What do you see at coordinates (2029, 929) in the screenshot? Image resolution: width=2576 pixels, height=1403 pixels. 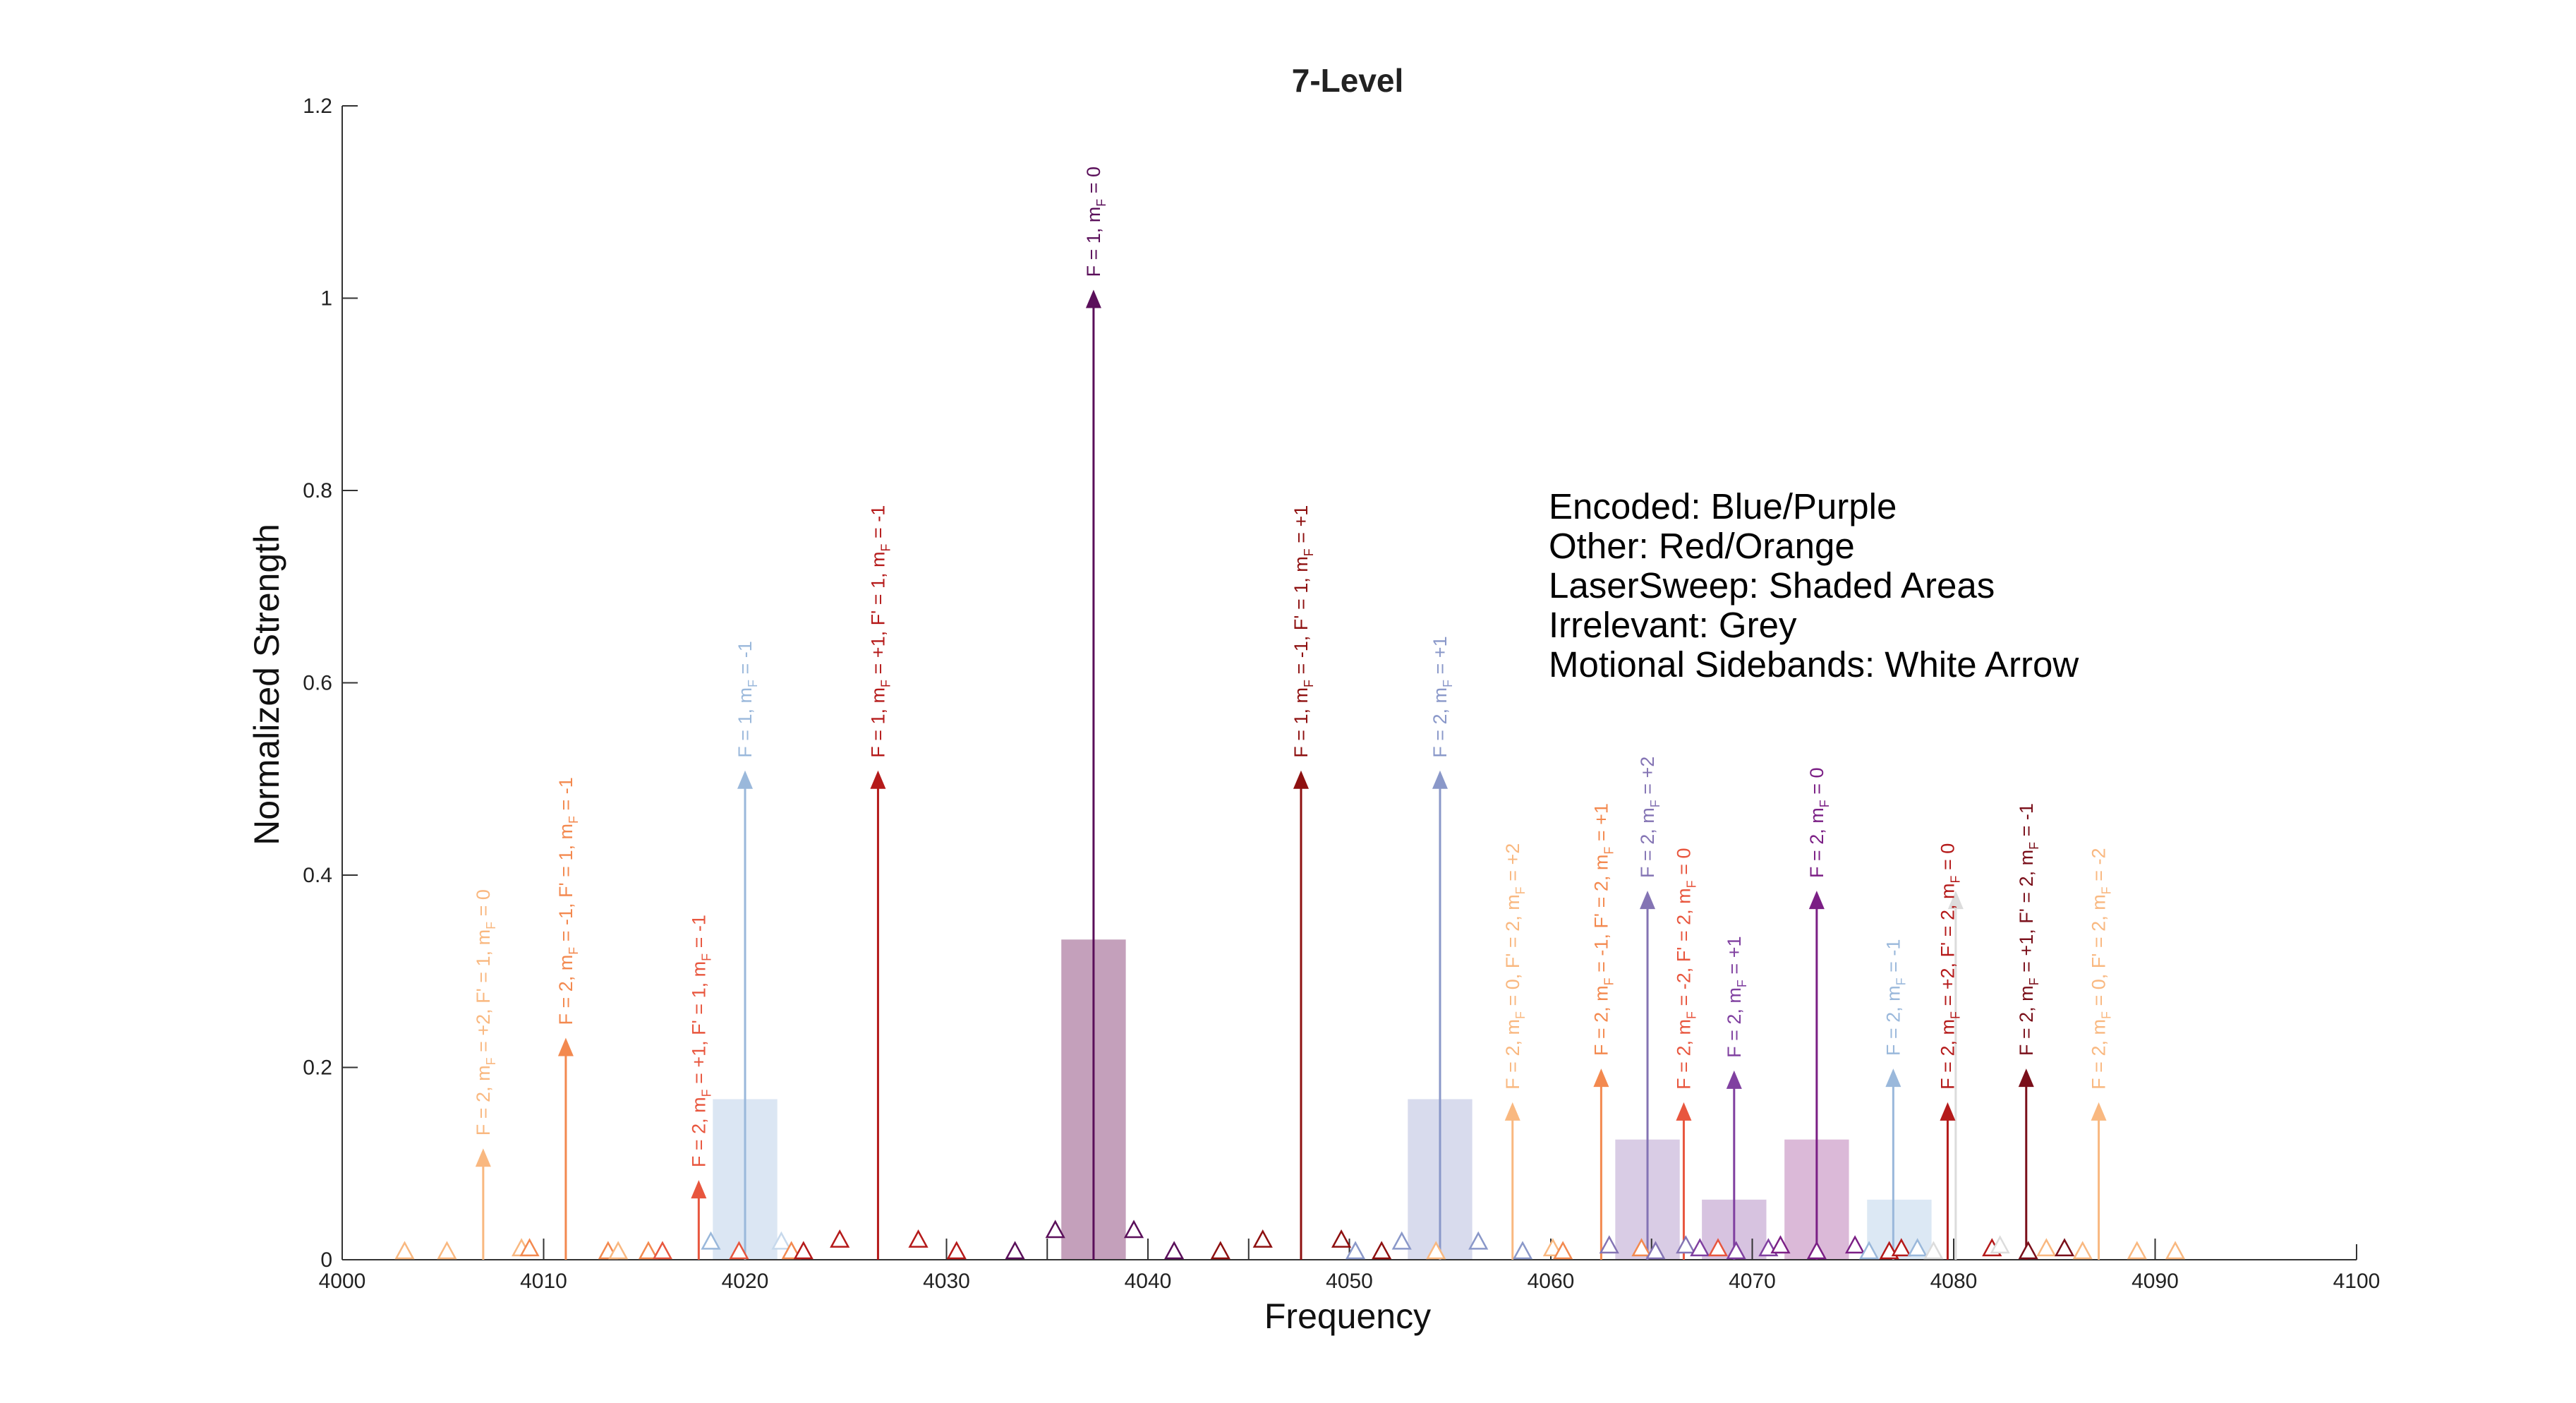 I see `peak-label-17: F = 2, mF = +1, F' = 2, mF = -1` at bounding box center [2029, 929].